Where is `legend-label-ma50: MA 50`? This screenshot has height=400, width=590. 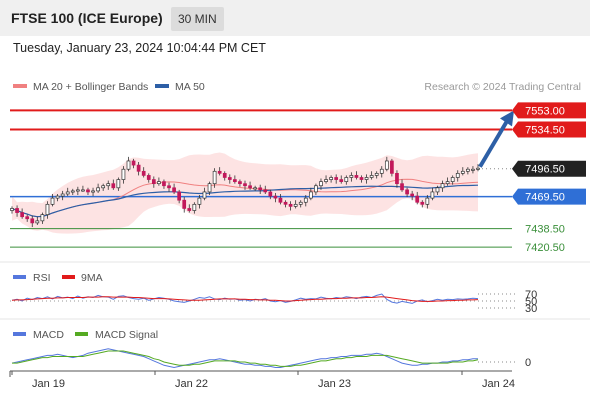
legend-label-ma50: MA 50 is located at coordinates (190, 87).